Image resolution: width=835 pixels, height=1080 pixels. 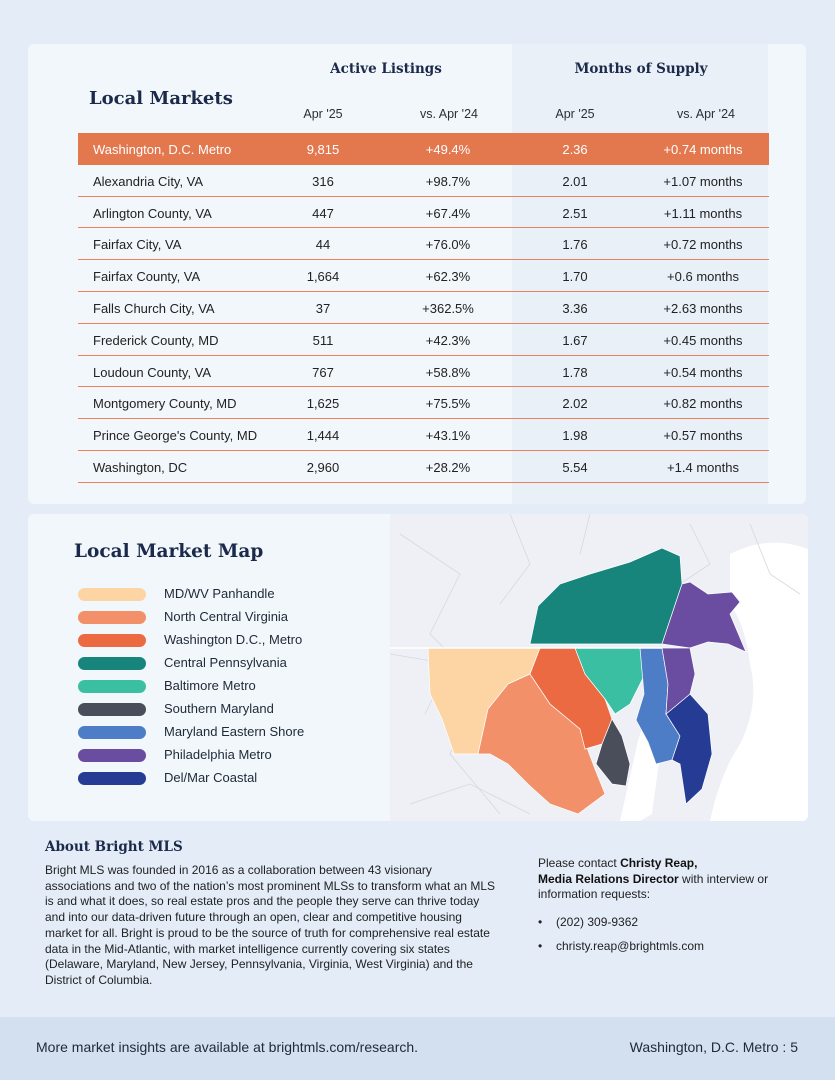 What do you see at coordinates (210, 685) in the screenshot?
I see `legend-label: Baltimore Metro` at bounding box center [210, 685].